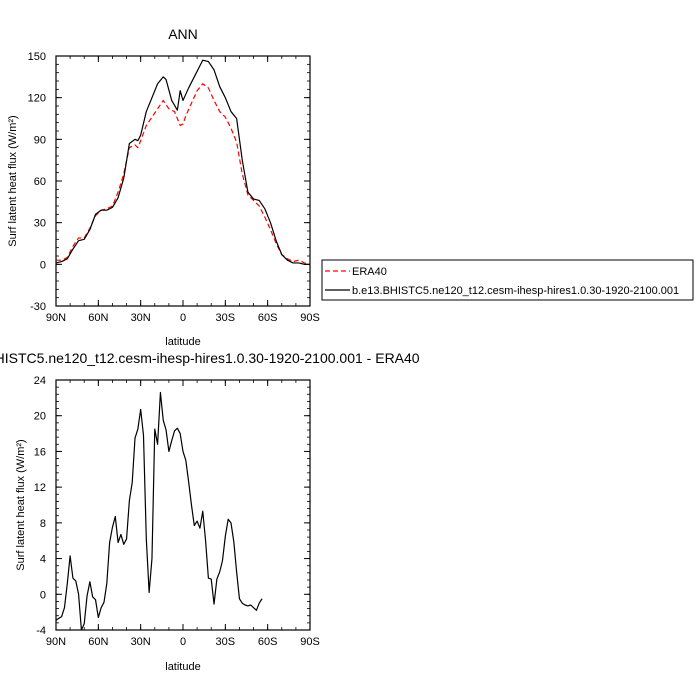  What do you see at coordinates (141, 642) in the screenshot?
I see `bottom-chart-xtick-label: 30N` at bounding box center [141, 642].